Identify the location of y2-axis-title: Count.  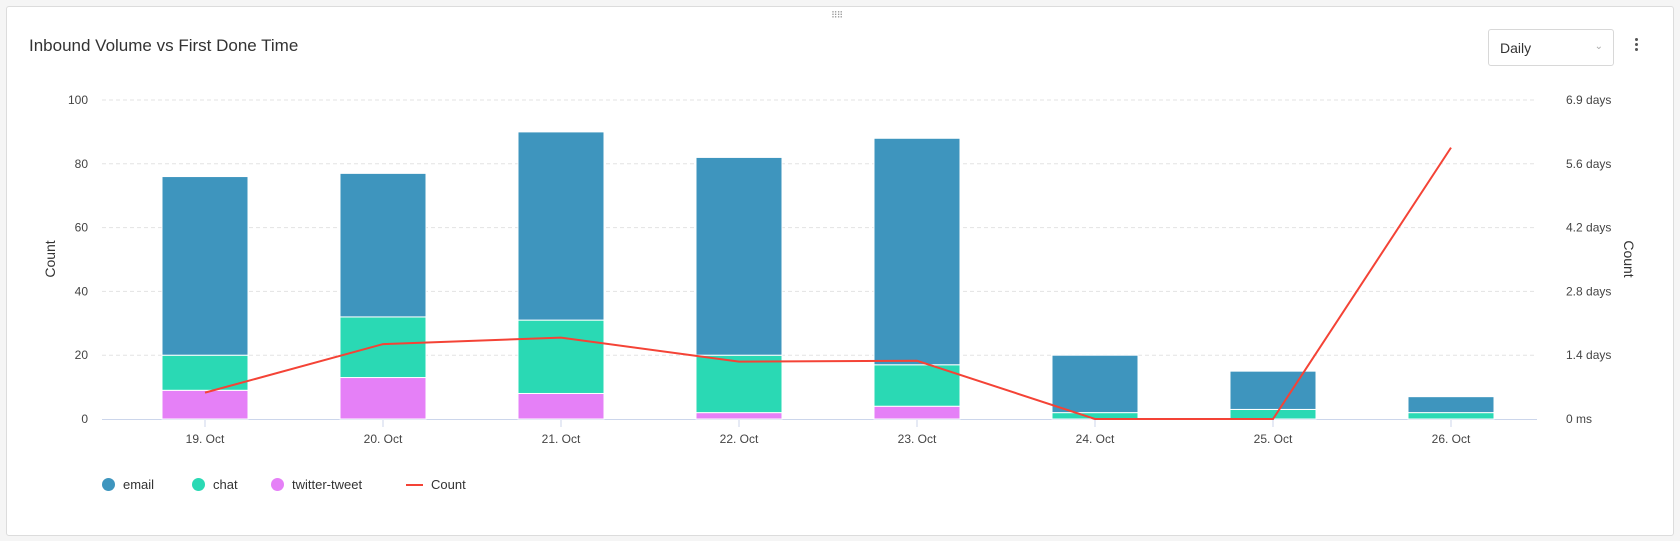
(1629, 258).